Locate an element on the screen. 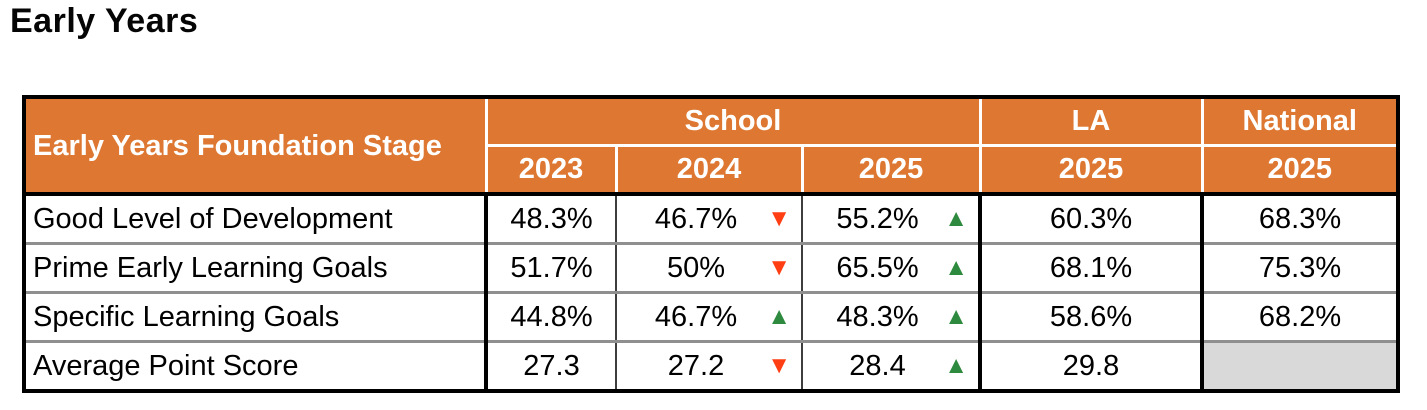  year-header-school-2023: 2023 is located at coordinates (551, 170).